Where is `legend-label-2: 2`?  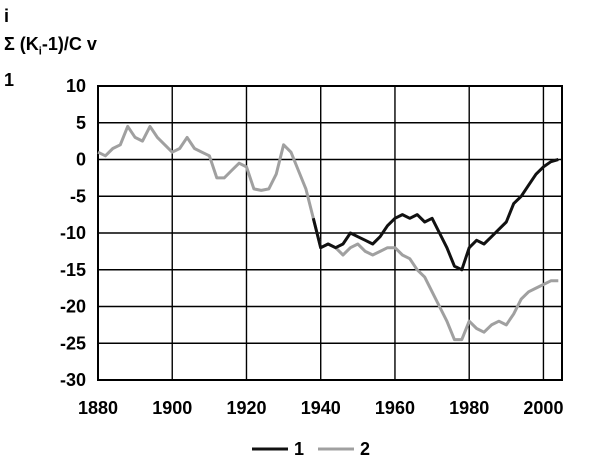
legend-label-2: 2 is located at coordinates (365, 449).